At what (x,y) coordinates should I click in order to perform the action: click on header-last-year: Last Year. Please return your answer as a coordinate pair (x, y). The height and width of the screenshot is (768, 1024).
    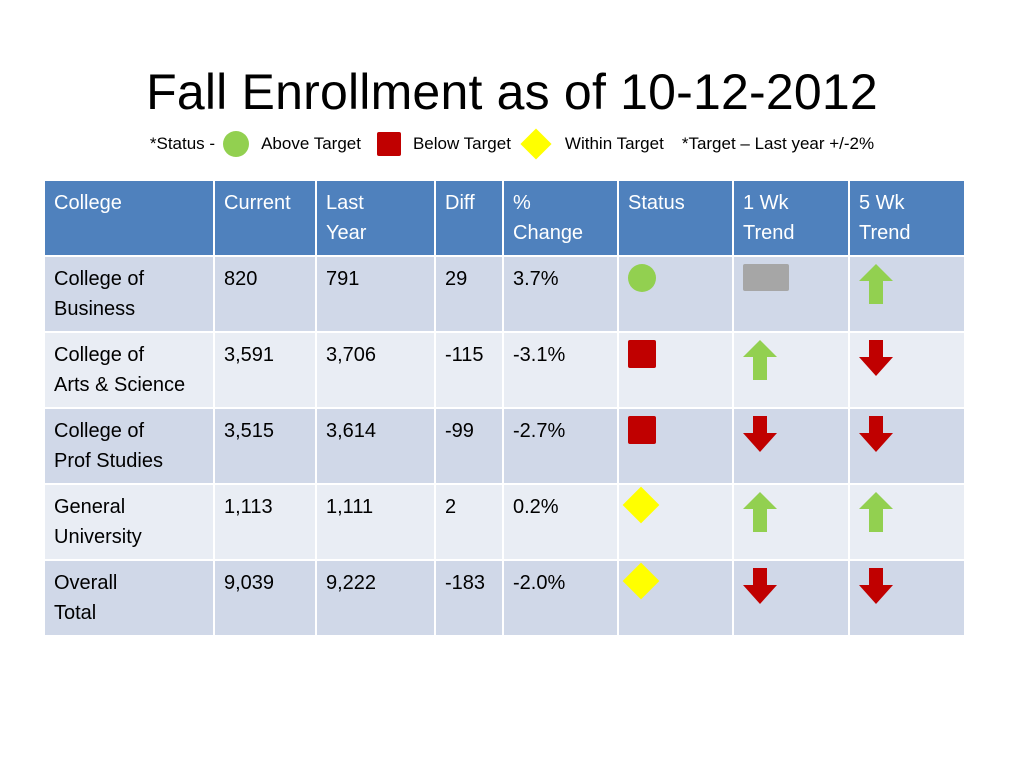
    Looking at the image, I should click on (375, 218).